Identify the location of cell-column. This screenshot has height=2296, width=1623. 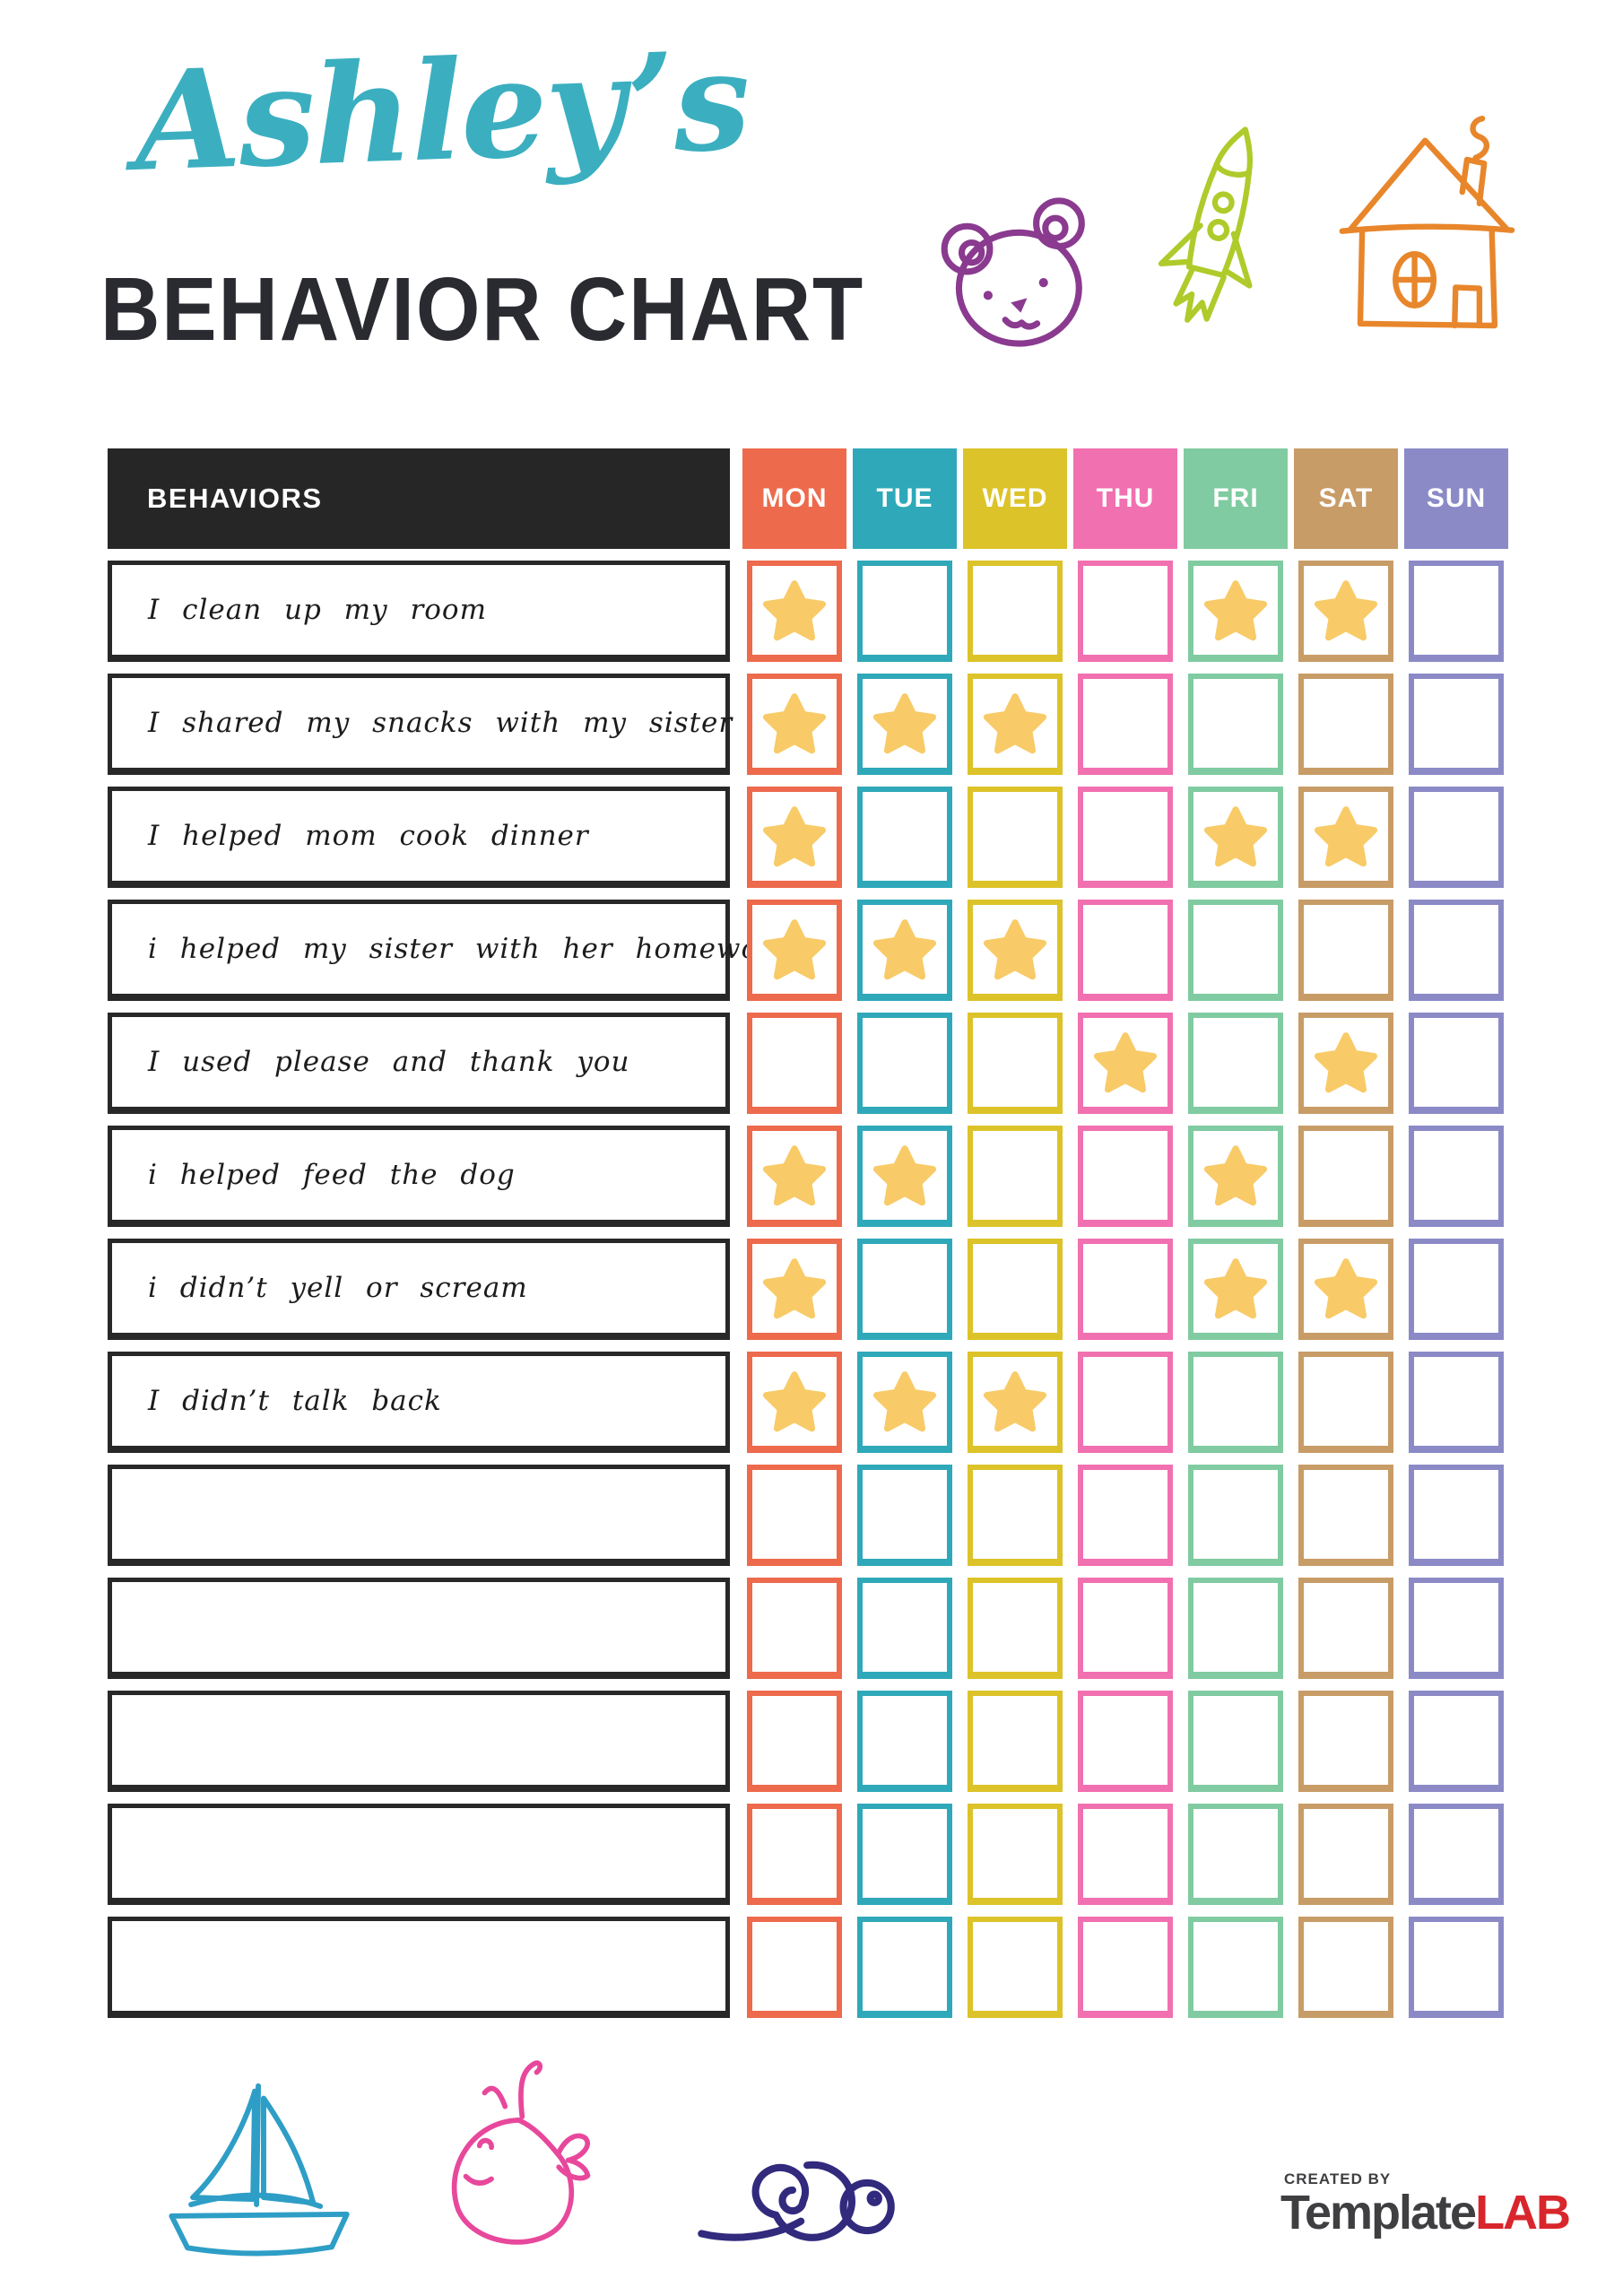
(1236, 724).